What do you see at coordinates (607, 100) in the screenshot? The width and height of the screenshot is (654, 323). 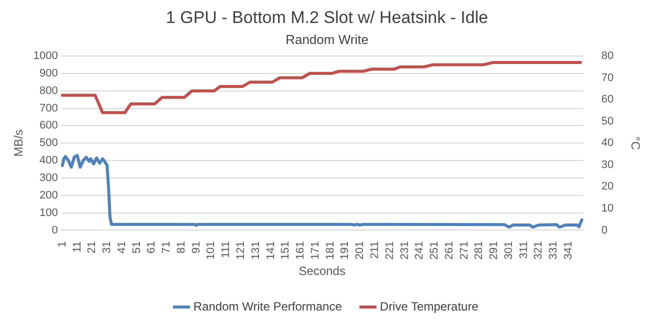 I see `y2-tick-label: 60` at bounding box center [607, 100].